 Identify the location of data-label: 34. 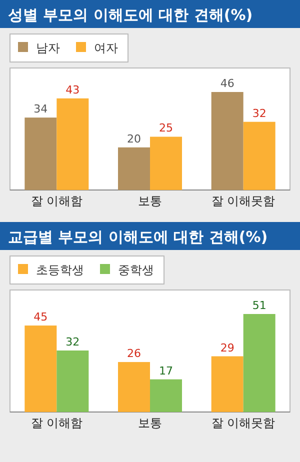
(41, 109).